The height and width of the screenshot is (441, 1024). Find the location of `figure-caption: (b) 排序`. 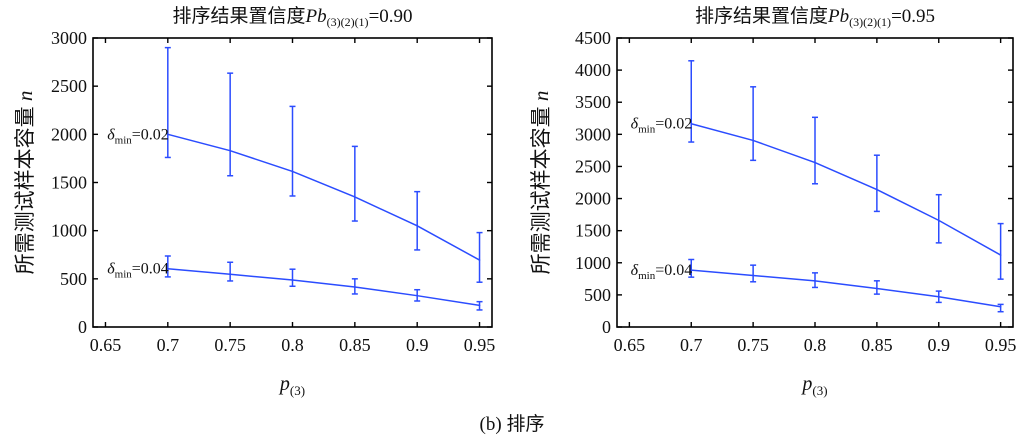

figure-caption: (b) 排序 is located at coordinates (512, 424).